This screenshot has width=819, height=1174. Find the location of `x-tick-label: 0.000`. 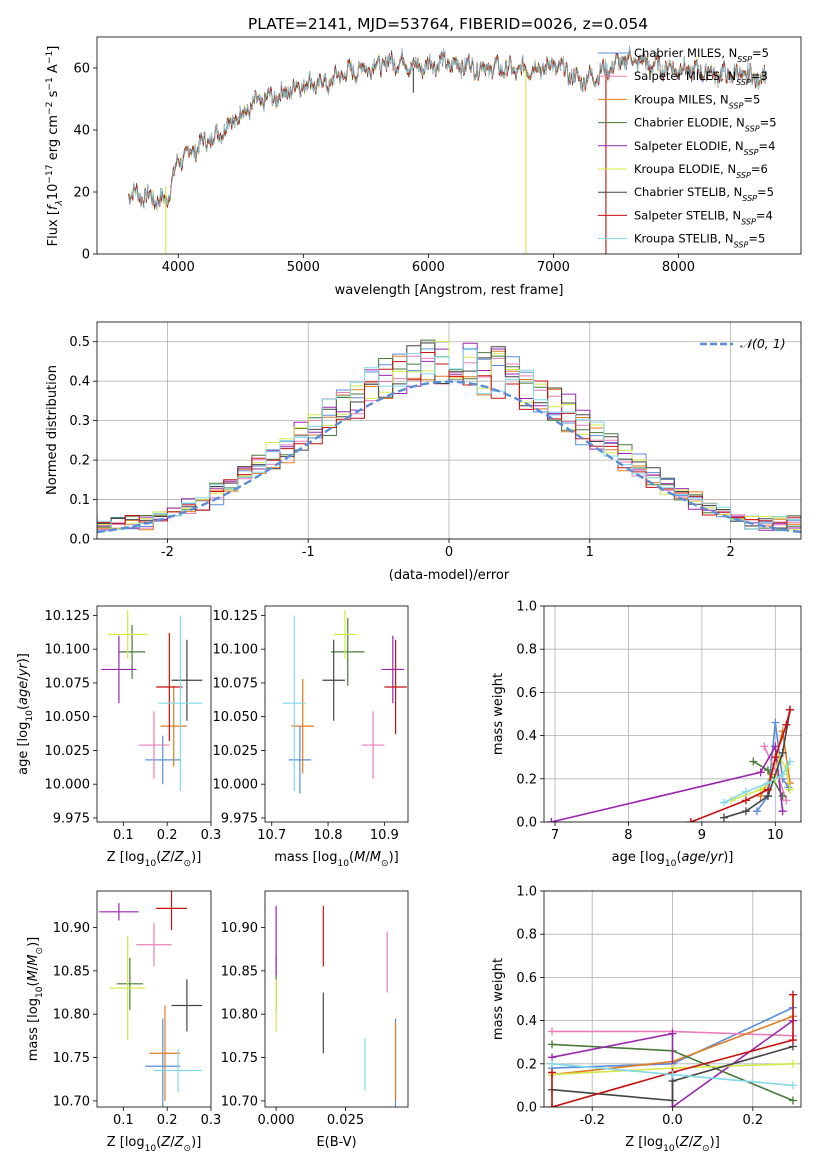

x-tick-label: 0.000 is located at coordinates (275, 1120).